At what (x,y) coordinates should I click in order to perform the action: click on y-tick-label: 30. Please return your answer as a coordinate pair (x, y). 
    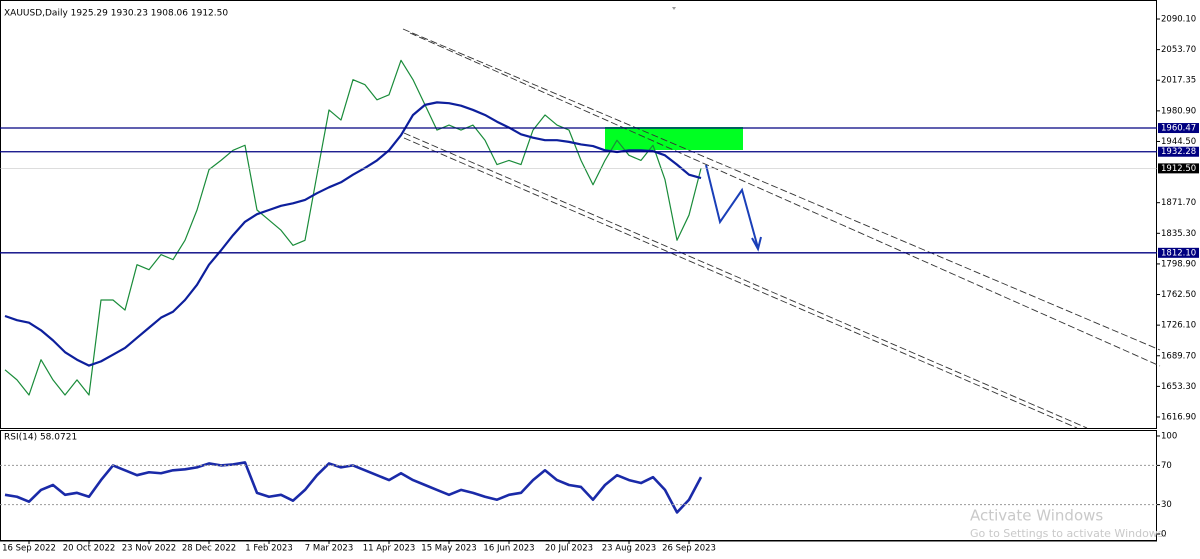
    Looking at the image, I should click on (1166, 505).